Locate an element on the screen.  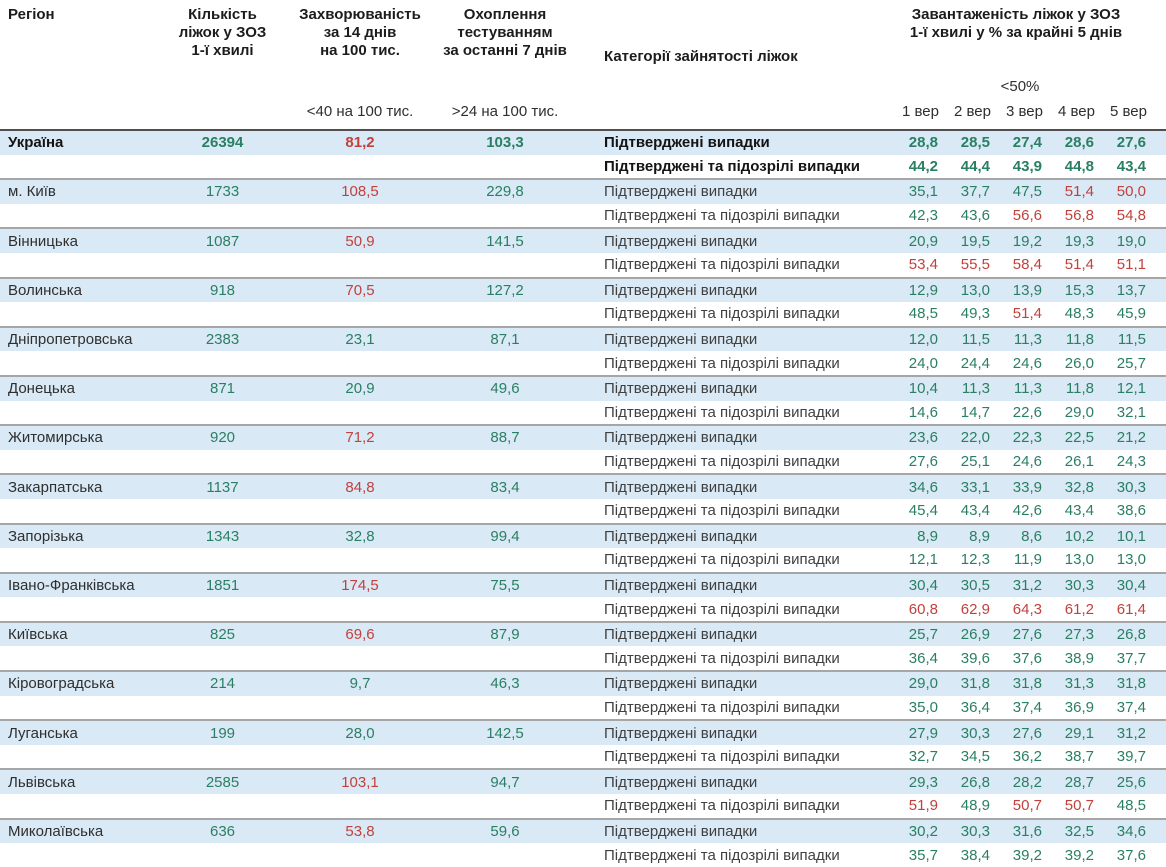
load-value: 28,8 is located at coordinates (923, 143).